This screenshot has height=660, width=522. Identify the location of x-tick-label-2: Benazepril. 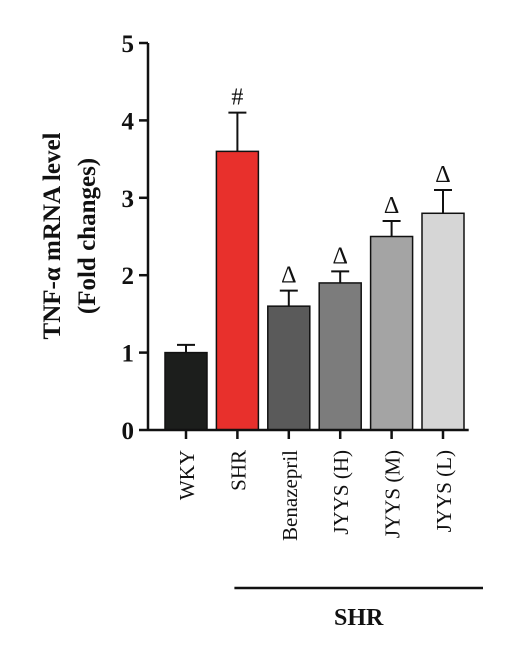
(290, 495).